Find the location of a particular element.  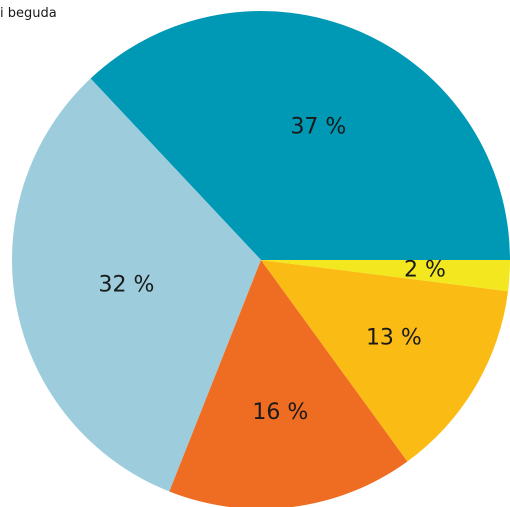

pie-slice-label-2: 32 % is located at coordinates (127, 285).